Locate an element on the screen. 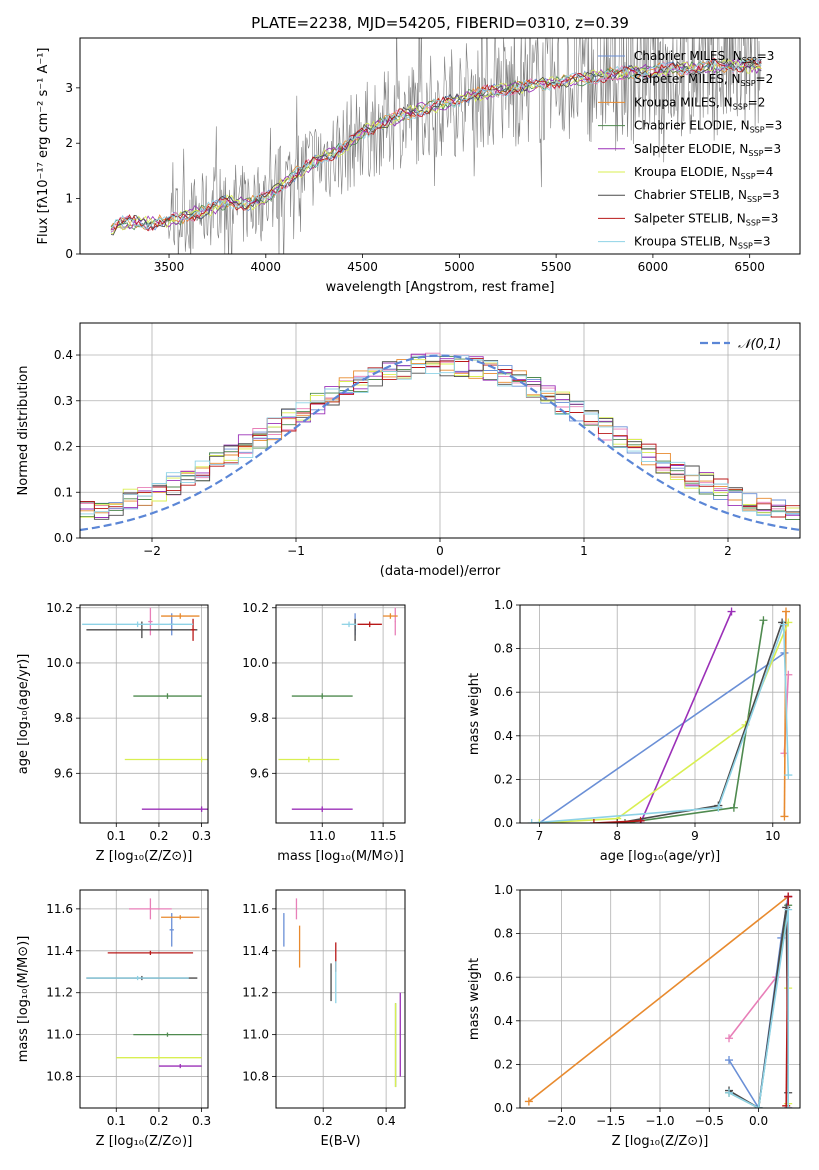  legend-label: Kroupa STELIB, N is located at coordinates (686, 242).